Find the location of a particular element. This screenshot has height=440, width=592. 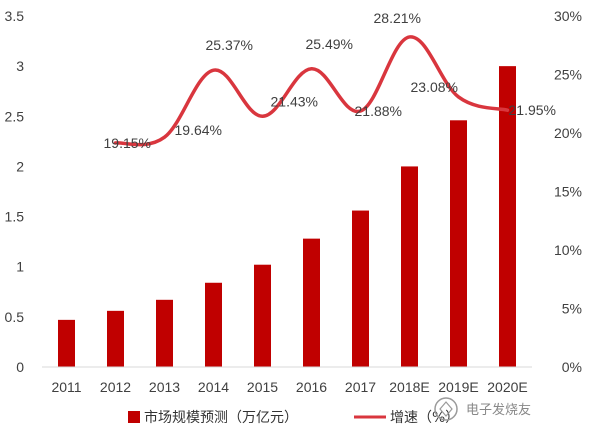

x-tick-label: 2016 is located at coordinates (311, 387).